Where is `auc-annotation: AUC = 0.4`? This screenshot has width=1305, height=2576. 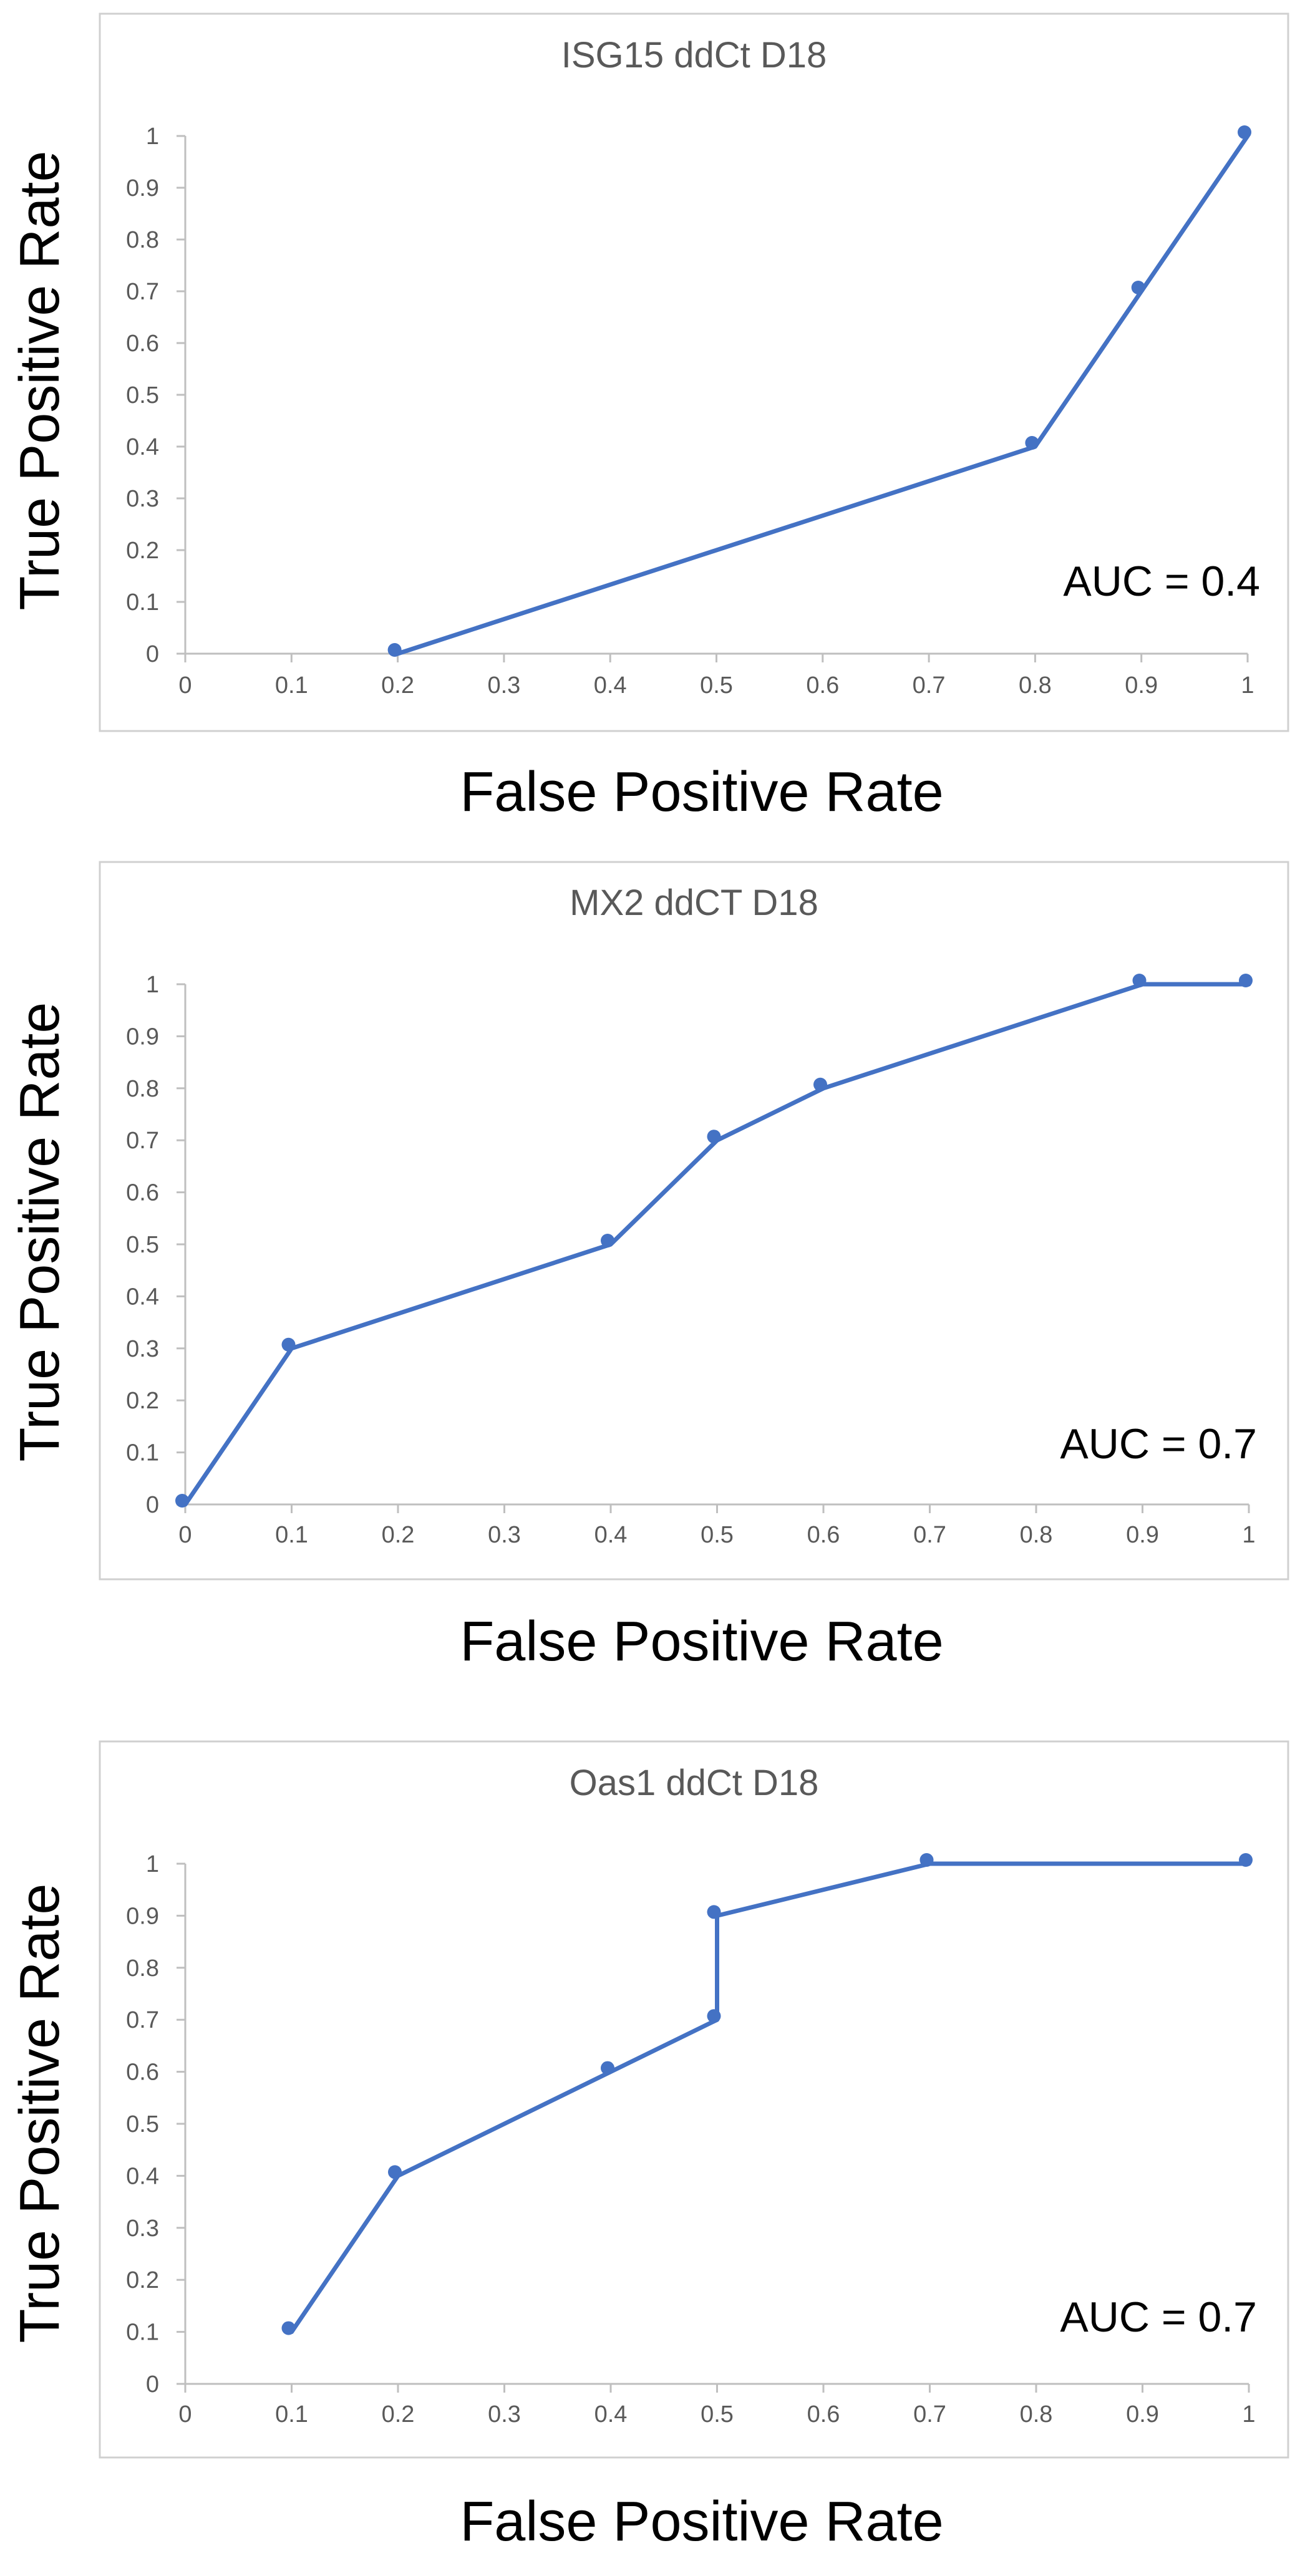 auc-annotation: AUC = 0.4 is located at coordinates (1161, 581).